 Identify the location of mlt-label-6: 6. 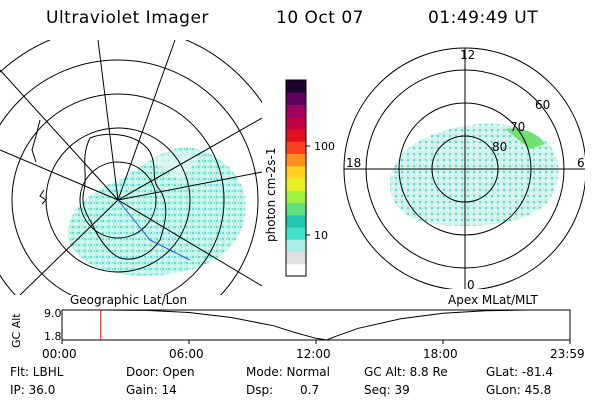
(581, 163).